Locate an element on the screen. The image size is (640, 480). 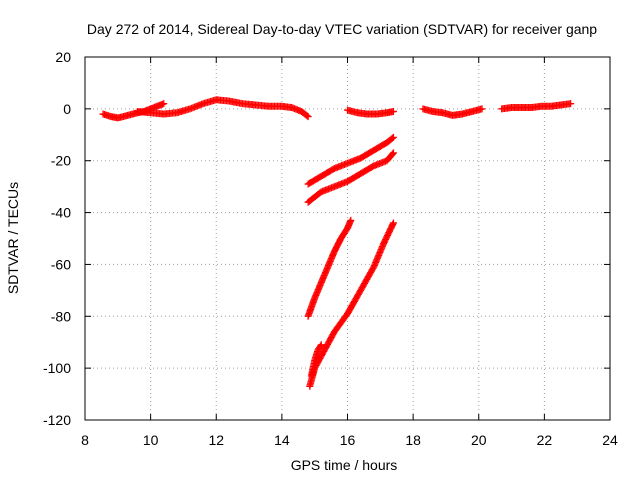
y-axis-label: SDTVAR / TECUs is located at coordinates (13, 238).